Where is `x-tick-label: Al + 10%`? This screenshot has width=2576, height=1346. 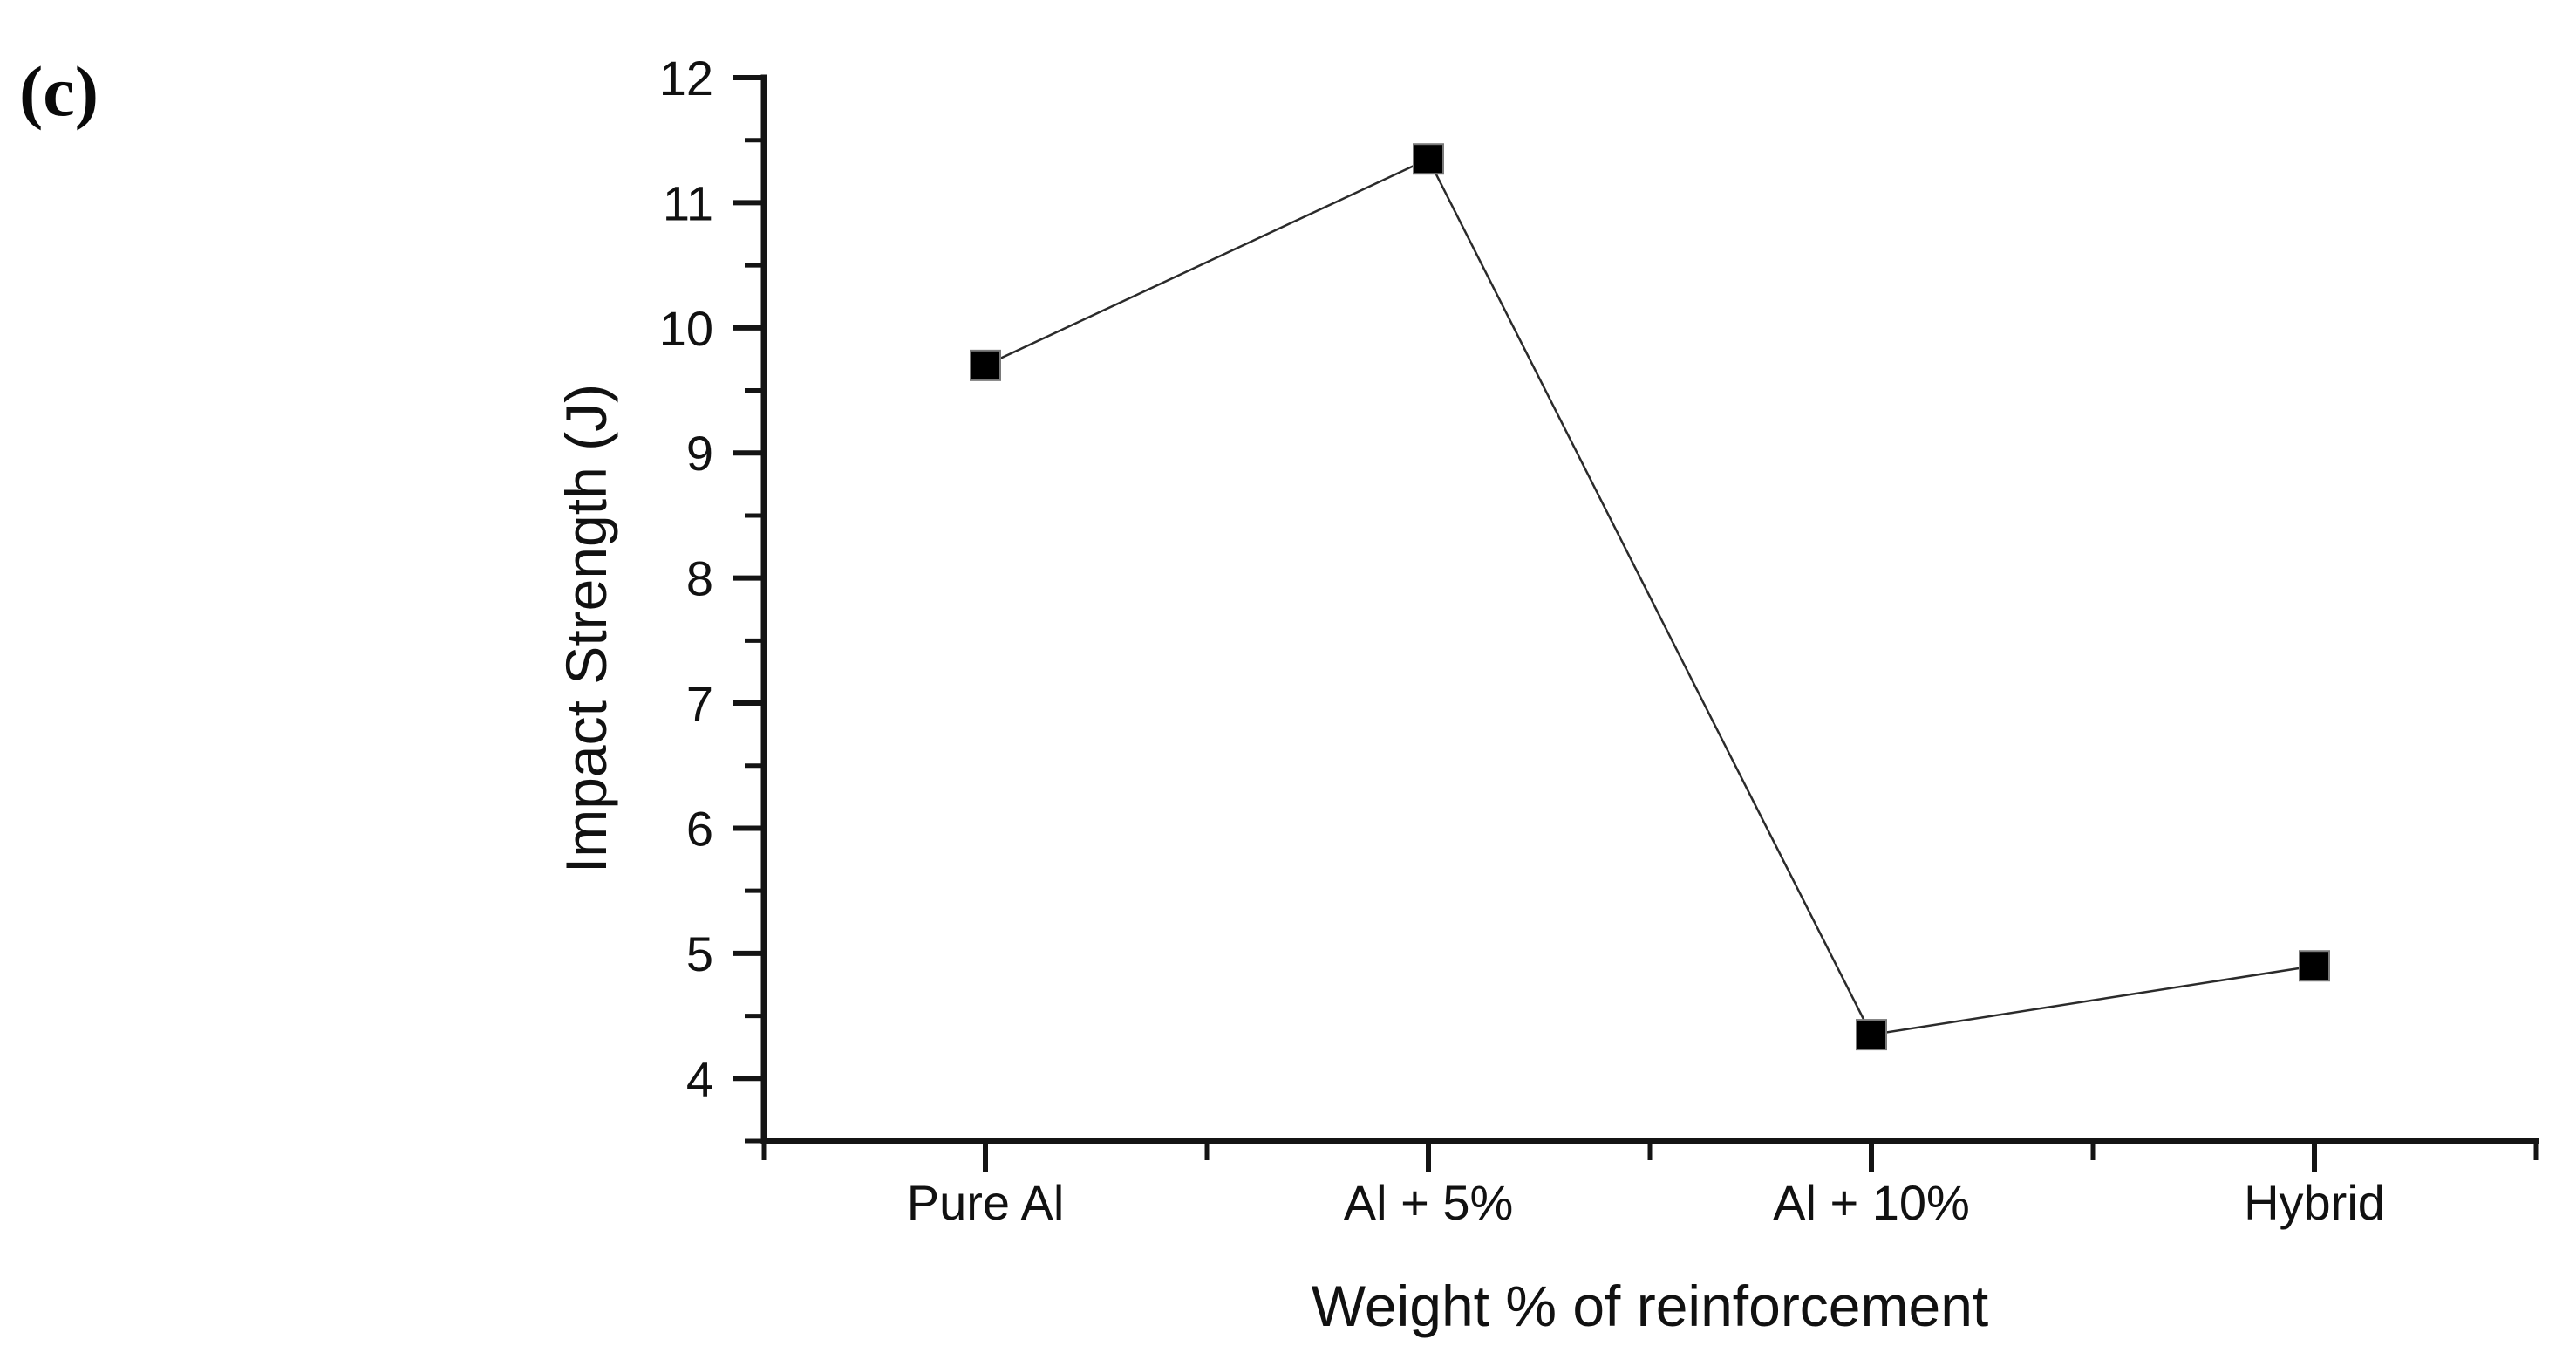 x-tick-label: Al + 10% is located at coordinates (1872, 1202).